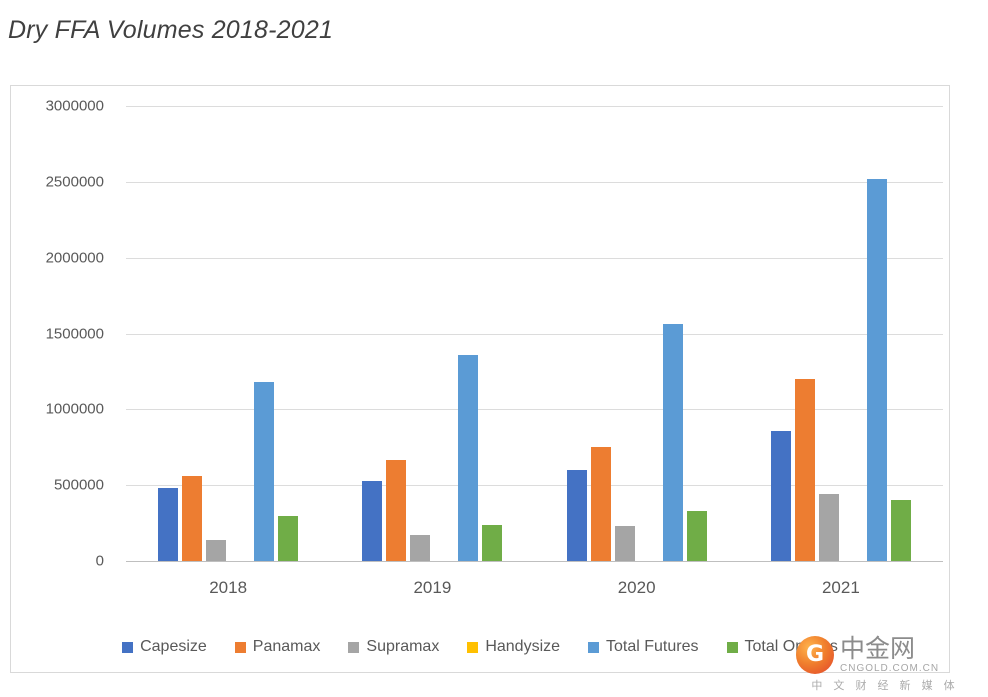 This screenshot has height=697, width=988. Describe the element at coordinates (74, 333) in the screenshot. I see `y-tick-label: 1500000` at that location.